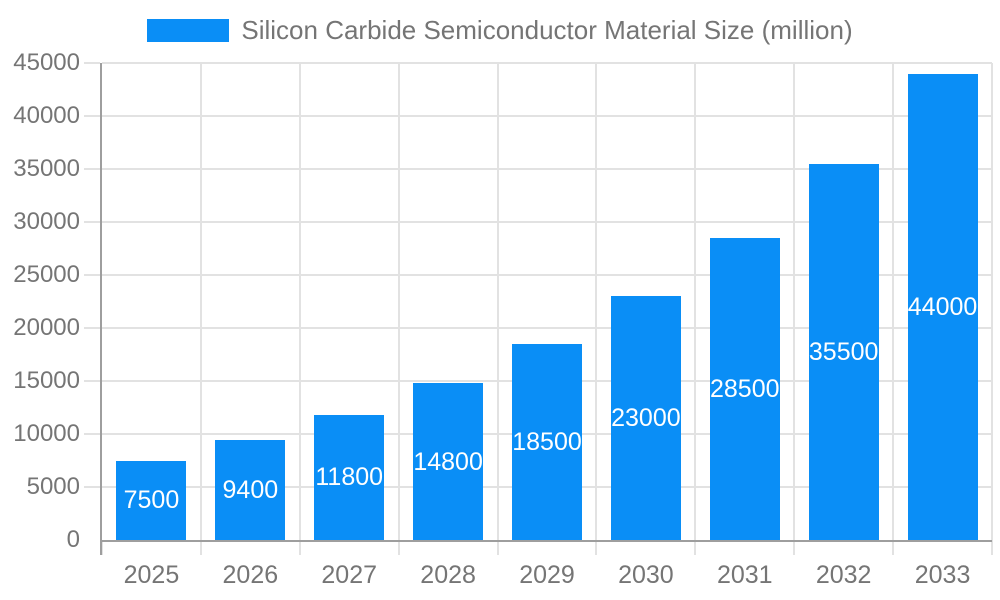 Image resolution: width=1000 pixels, height=600 pixels. What do you see at coordinates (46, 274) in the screenshot?
I see `y-tick-label: 25000` at bounding box center [46, 274].